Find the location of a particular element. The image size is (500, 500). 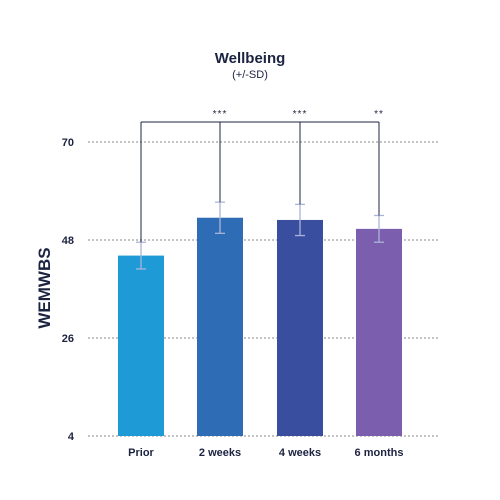

chart-title: Wellbeing is located at coordinates (250, 58).